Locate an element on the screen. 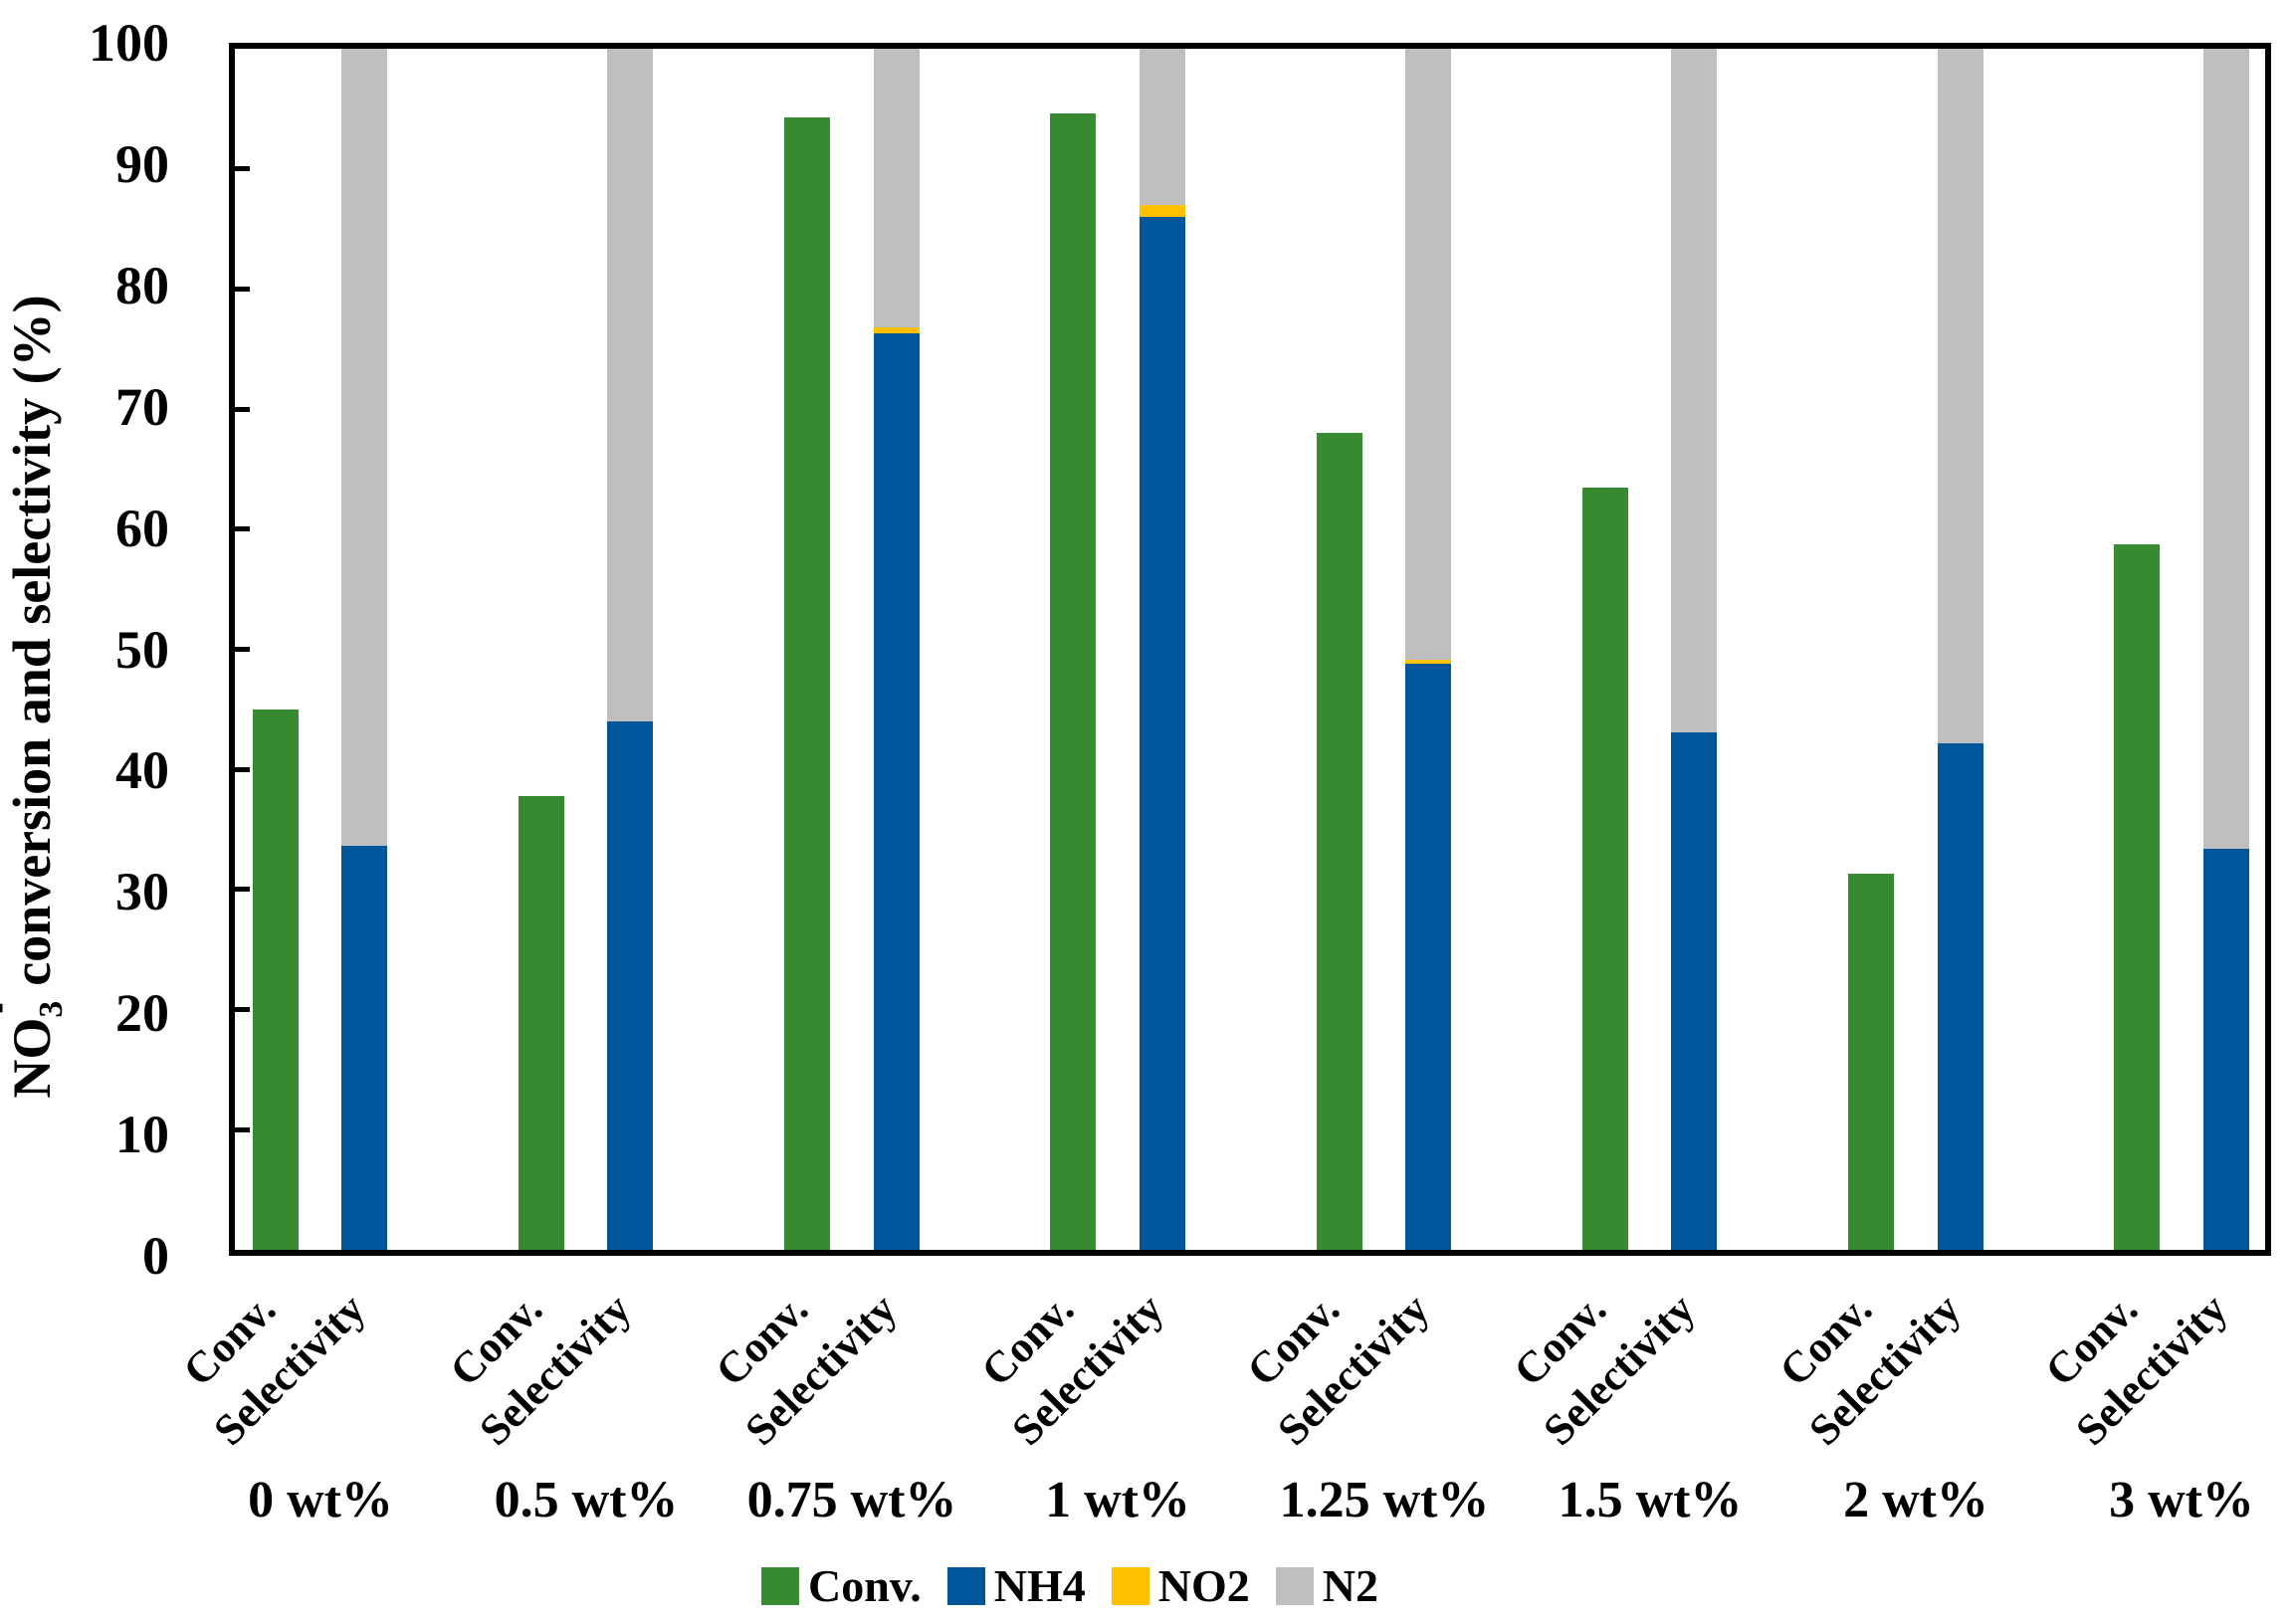  segment-no2-0.75wt% is located at coordinates (897, 331).